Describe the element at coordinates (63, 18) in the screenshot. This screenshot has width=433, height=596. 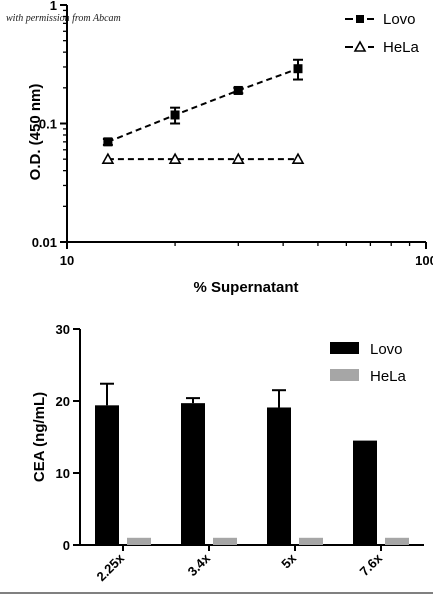
I see `watermark-text: with permission from Abcam` at that location.